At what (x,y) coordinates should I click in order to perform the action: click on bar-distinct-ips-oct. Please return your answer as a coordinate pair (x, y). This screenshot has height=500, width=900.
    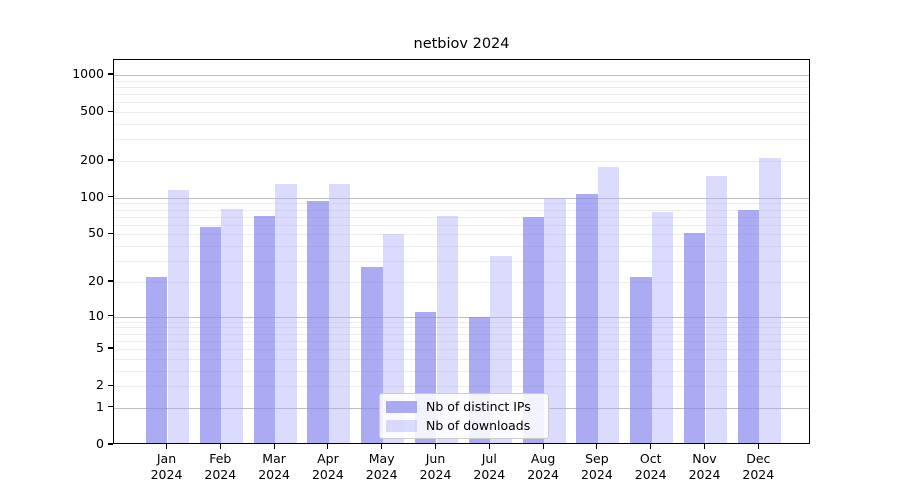
    Looking at the image, I should click on (641, 360).